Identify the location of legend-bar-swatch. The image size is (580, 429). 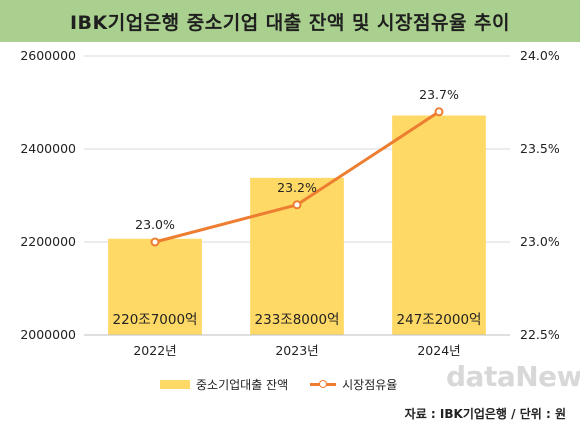
(175, 384).